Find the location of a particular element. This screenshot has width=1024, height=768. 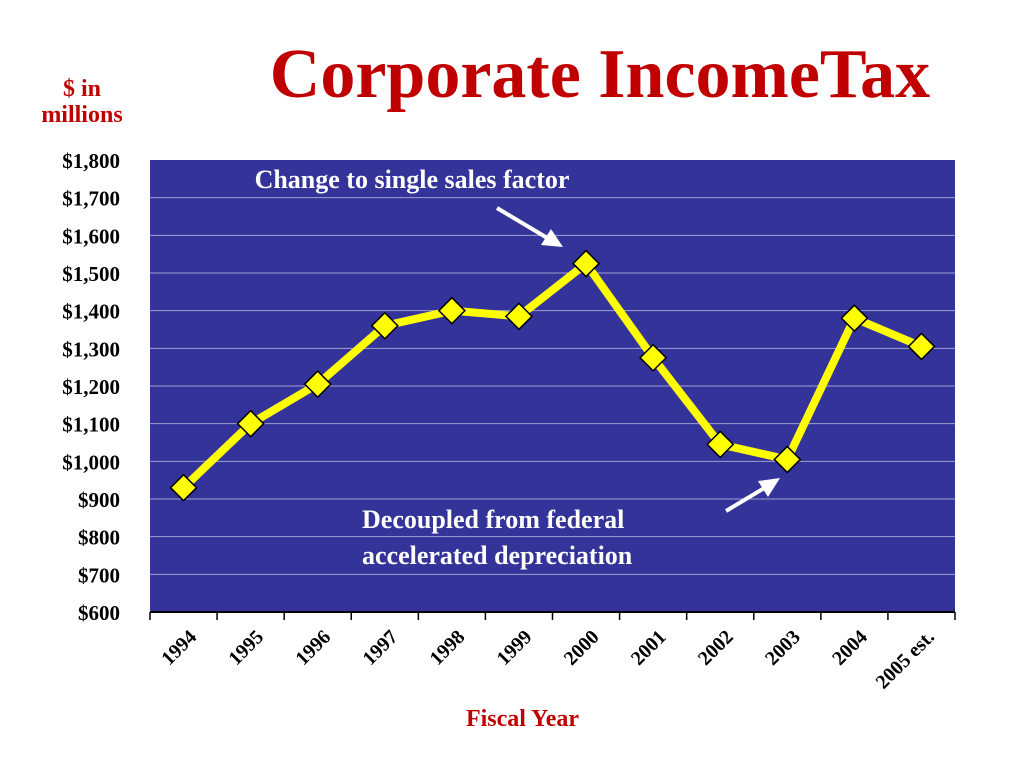

y-tick-label: $1,000 is located at coordinates (91, 462).